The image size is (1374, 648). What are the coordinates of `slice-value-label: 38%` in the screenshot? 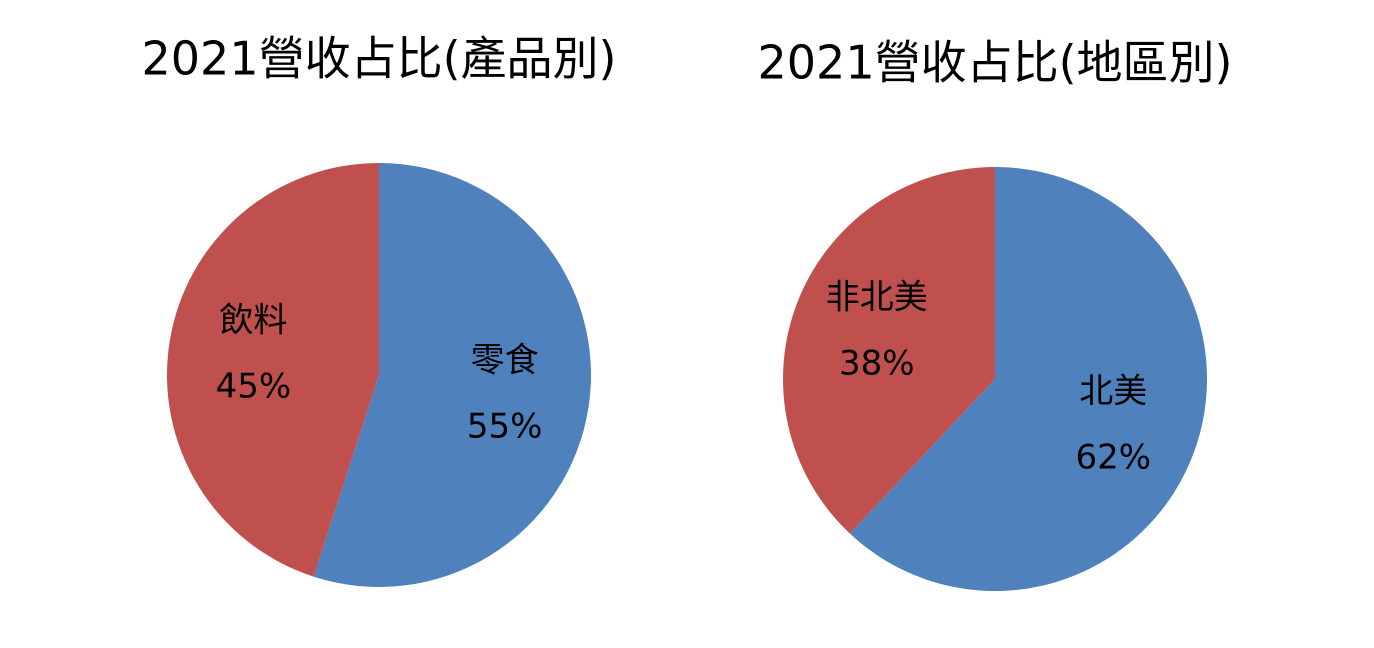 It's located at (877, 364).